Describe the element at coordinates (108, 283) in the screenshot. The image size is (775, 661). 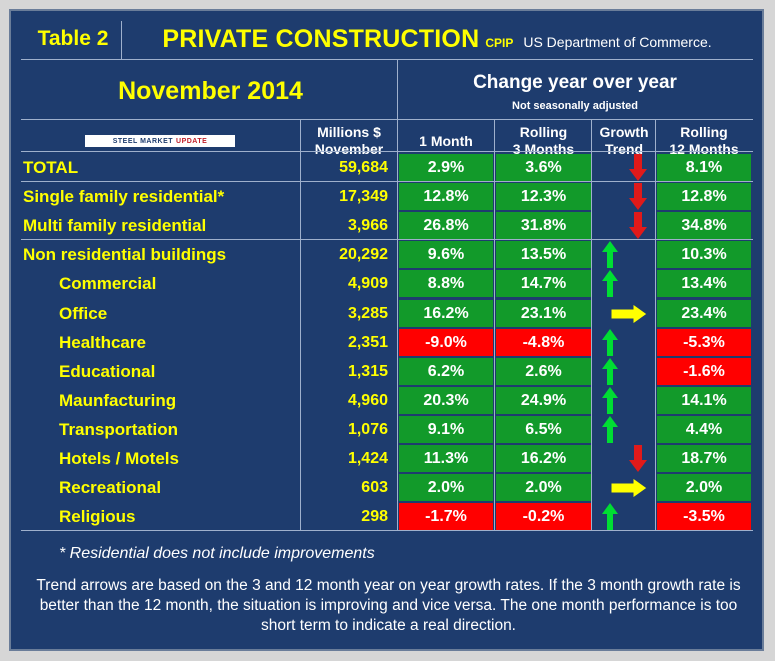
I see `row-name: Commercial` at that location.